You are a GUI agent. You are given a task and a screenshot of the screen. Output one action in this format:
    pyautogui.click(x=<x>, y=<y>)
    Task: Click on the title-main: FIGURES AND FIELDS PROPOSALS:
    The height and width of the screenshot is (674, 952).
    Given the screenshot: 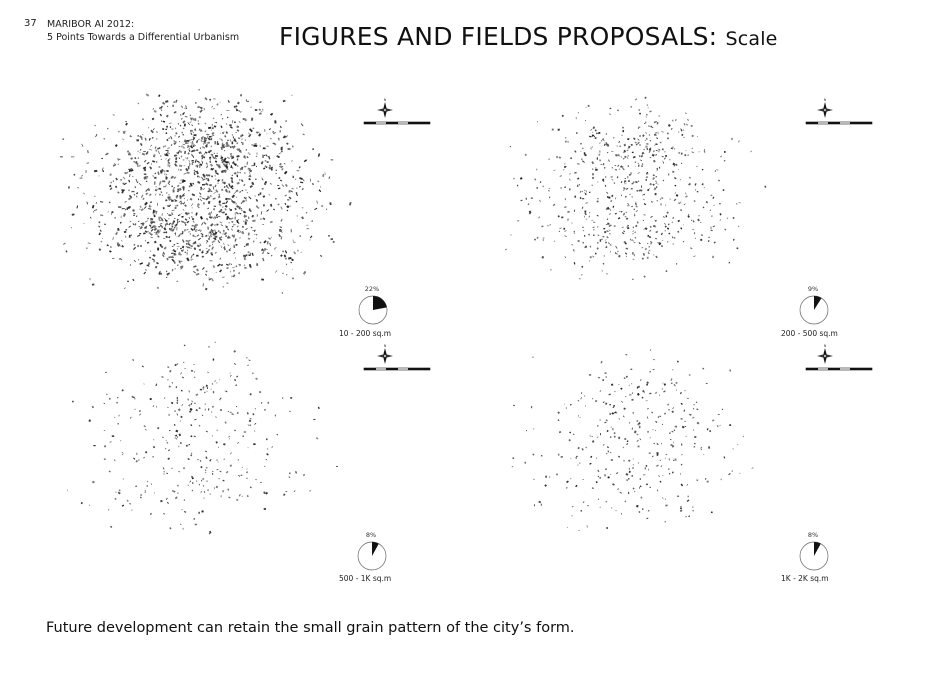 What is the action you would take?
    pyautogui.click(x=498, y=36)
    